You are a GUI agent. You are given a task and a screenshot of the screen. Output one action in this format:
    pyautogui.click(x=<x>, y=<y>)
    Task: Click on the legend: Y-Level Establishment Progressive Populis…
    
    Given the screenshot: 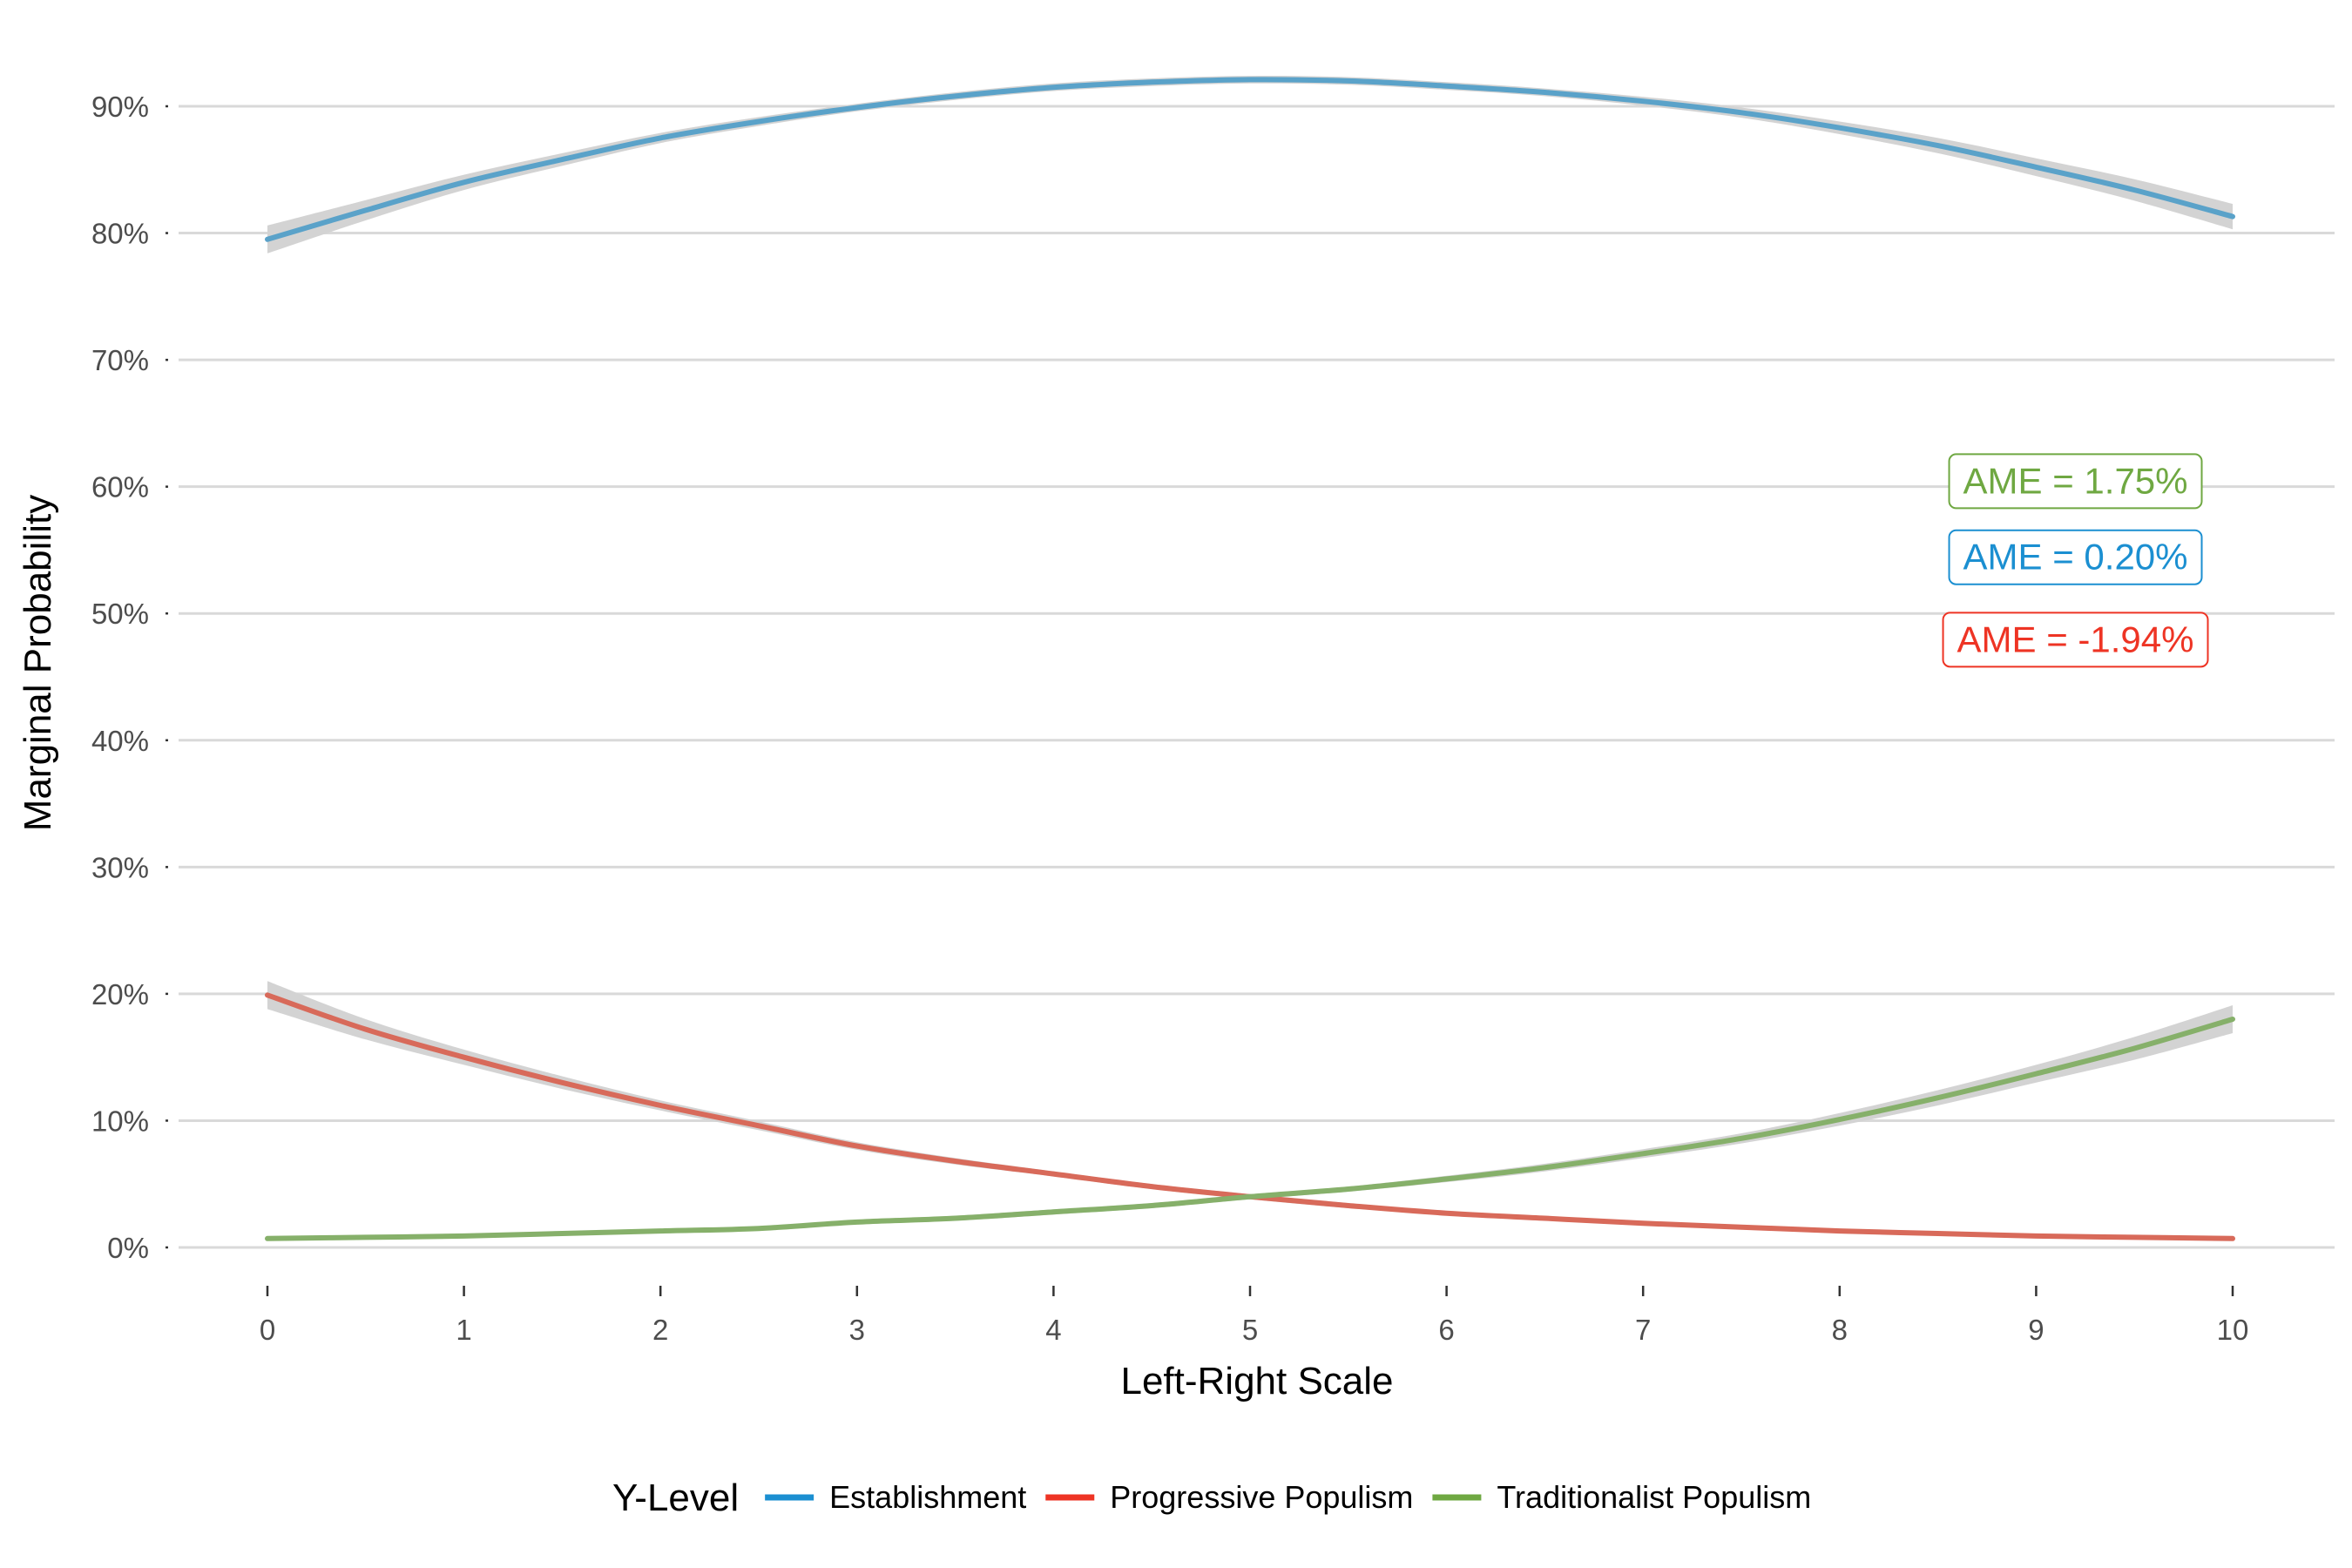 What is the action you would take?
    pyautogui.click(x=1211, y=1498)
    